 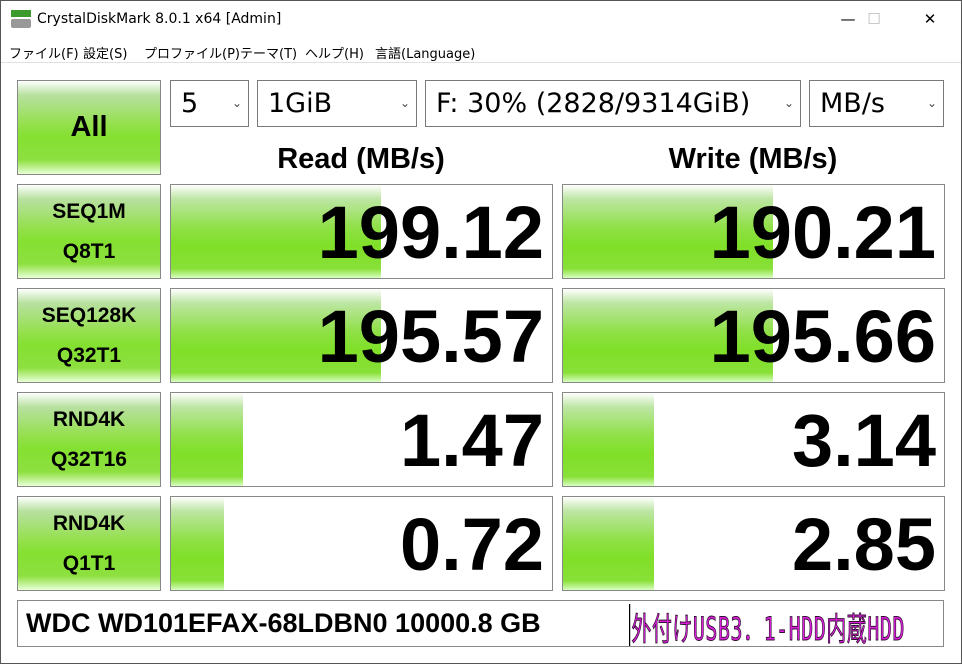 What do you see at coordinates (753, 159) in the screenshot?
I see `write-header: Write (MB/s)` at bounding box center [753, 159].